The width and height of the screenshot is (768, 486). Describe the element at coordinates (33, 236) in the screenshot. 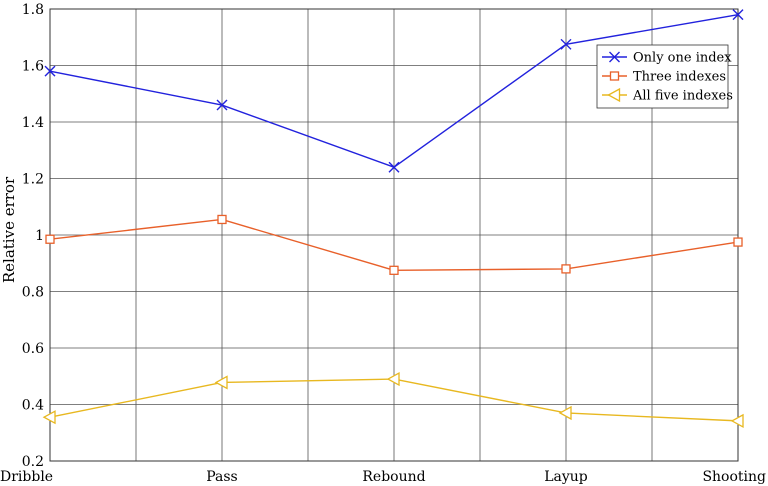

I see `y-axis-ticks: 0.2 0.4 0.6 0.8 1 1.2 1.4 1.6 1.8` at that location.